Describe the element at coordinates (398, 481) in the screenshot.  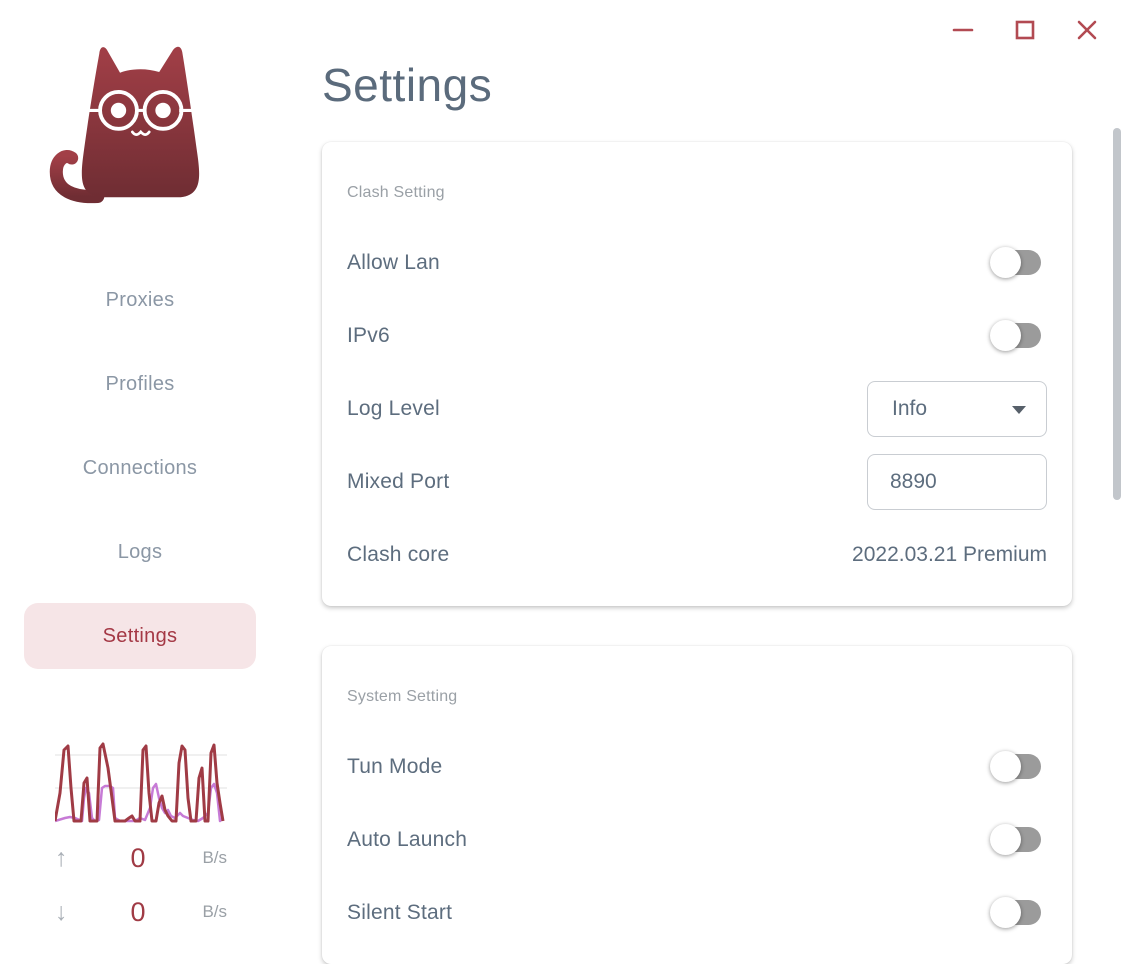
I see `mixed-port-label: Mixed Port` at that location.